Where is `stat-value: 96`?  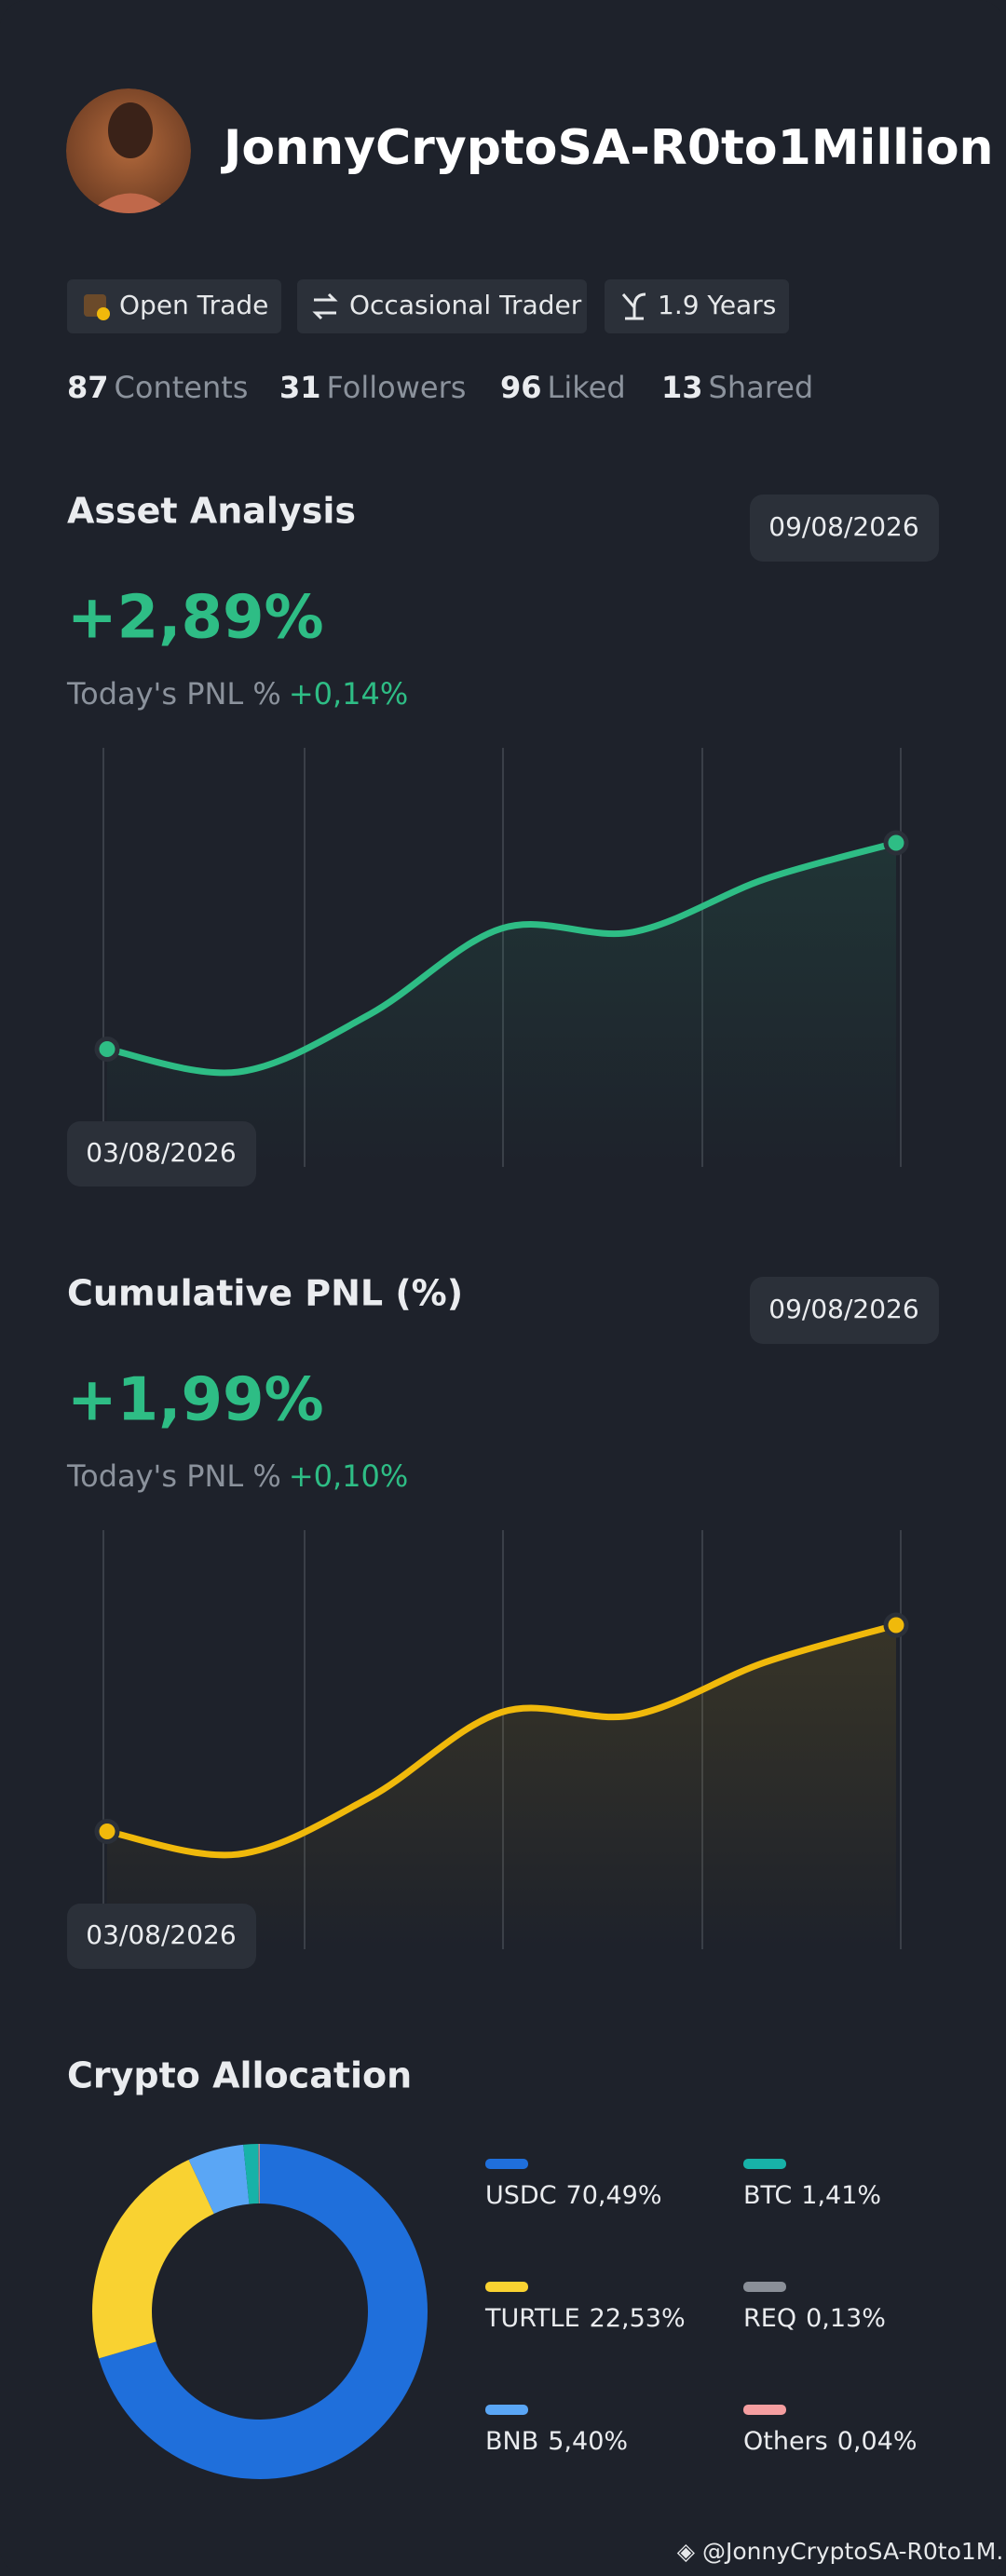 stat-value: 96 is located at coordinates (521, 387).